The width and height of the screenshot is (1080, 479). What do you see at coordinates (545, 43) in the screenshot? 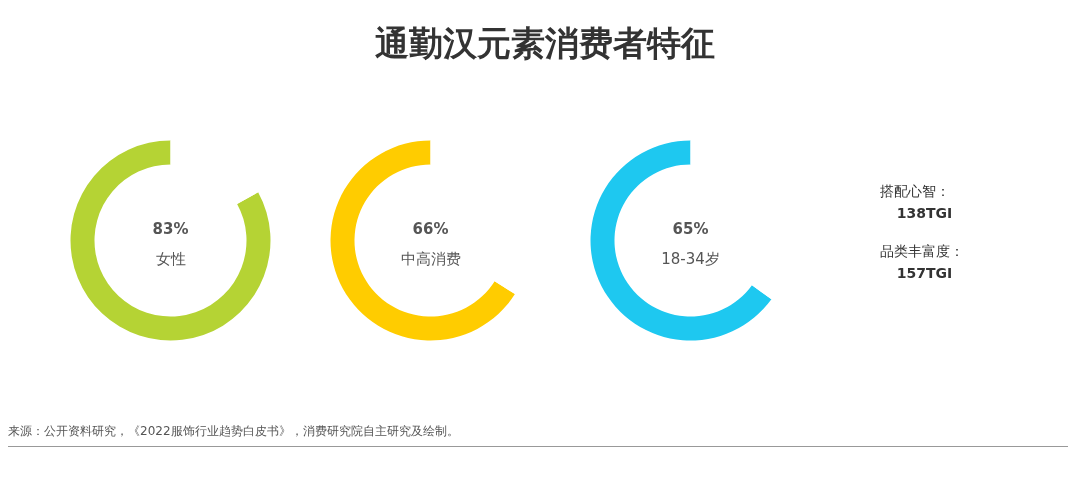
I see `text: 通勤汉元素消费者特征` at bounding box center [545, 43].